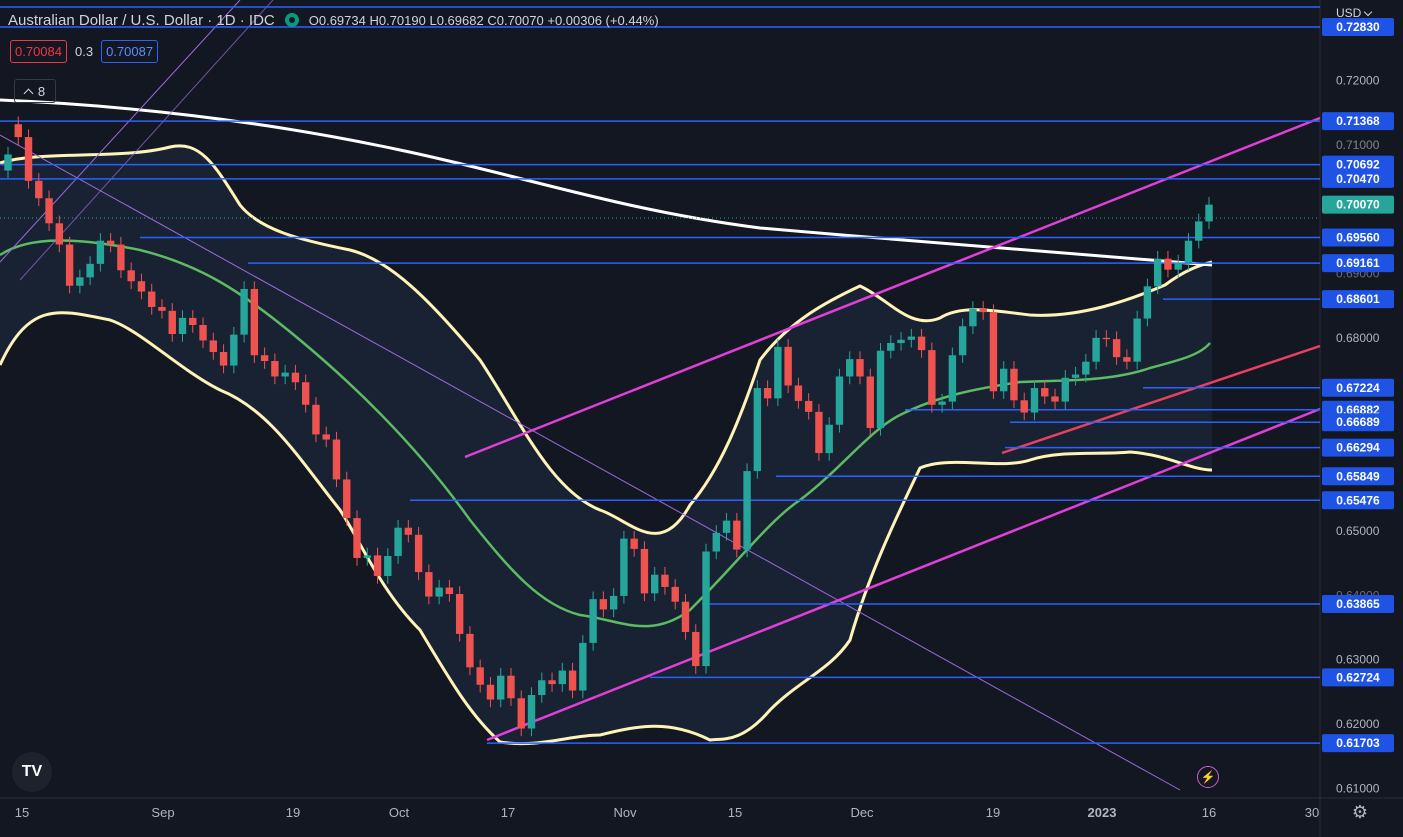  What do you see at coordinates (32, 772) in the screenshot?
I see `tradingview-logo-icon: TV` at bounding box center [32, 772].